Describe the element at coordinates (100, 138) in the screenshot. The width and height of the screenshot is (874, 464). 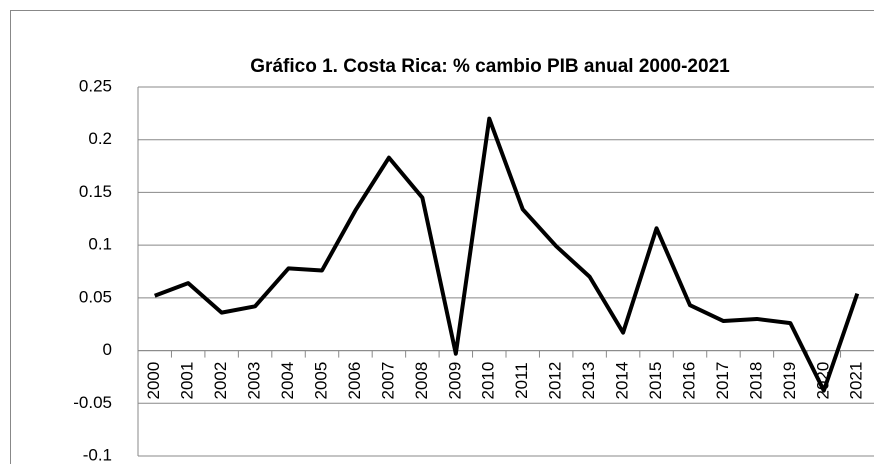
I see `y-tick-label: 0.2` at that location.